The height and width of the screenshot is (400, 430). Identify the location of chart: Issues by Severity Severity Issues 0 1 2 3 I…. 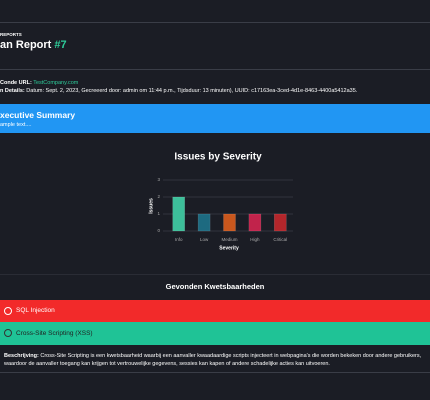
(220, 201).